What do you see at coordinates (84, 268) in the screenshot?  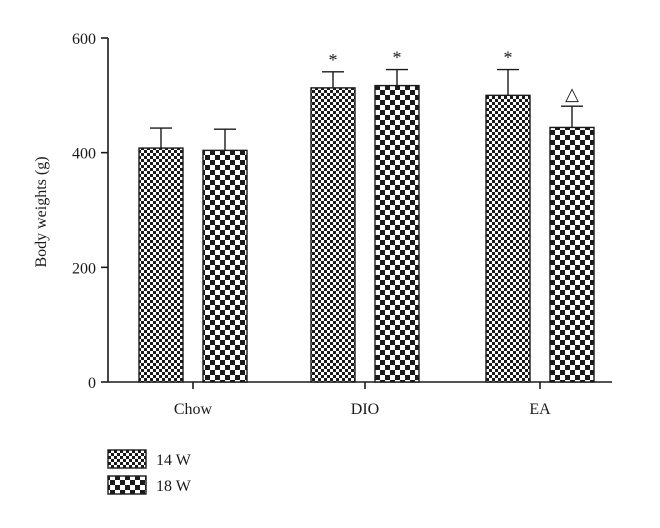 I see `y-tick-label: 200` at bounding box center [84, 268].